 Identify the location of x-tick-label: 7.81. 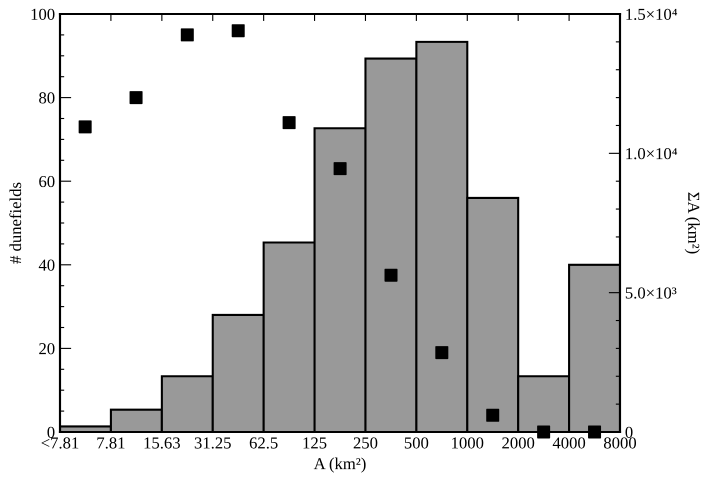
(110, 443).